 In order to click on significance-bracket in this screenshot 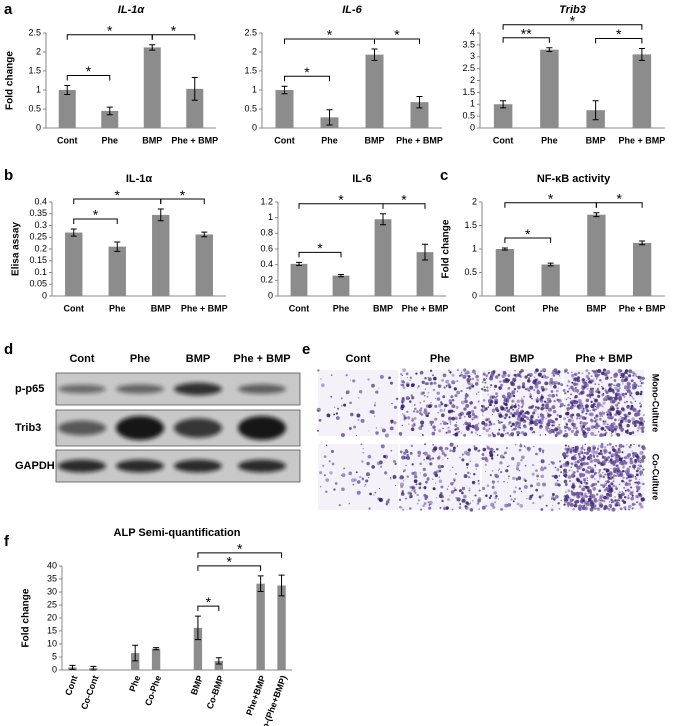, I will do `click(95, 221)`.